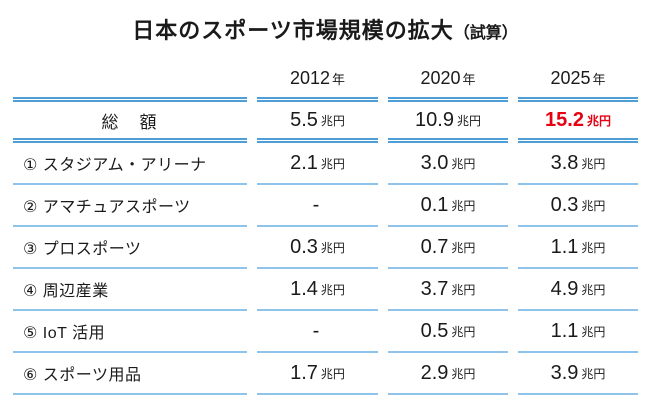  What do you see at coordinates (434, 246) in the screenshot?
I see `value-number: 0.7` at bounding box center [434, 246].